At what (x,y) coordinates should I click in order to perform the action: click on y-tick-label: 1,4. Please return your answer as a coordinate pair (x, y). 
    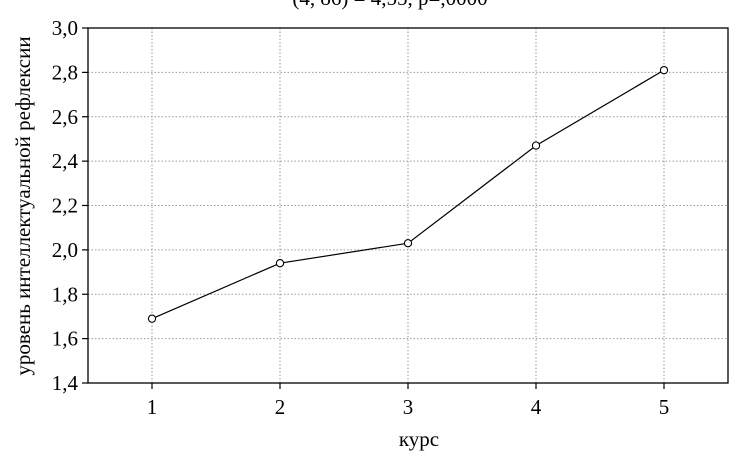
    Looking at the image, I should click on (65, 383).